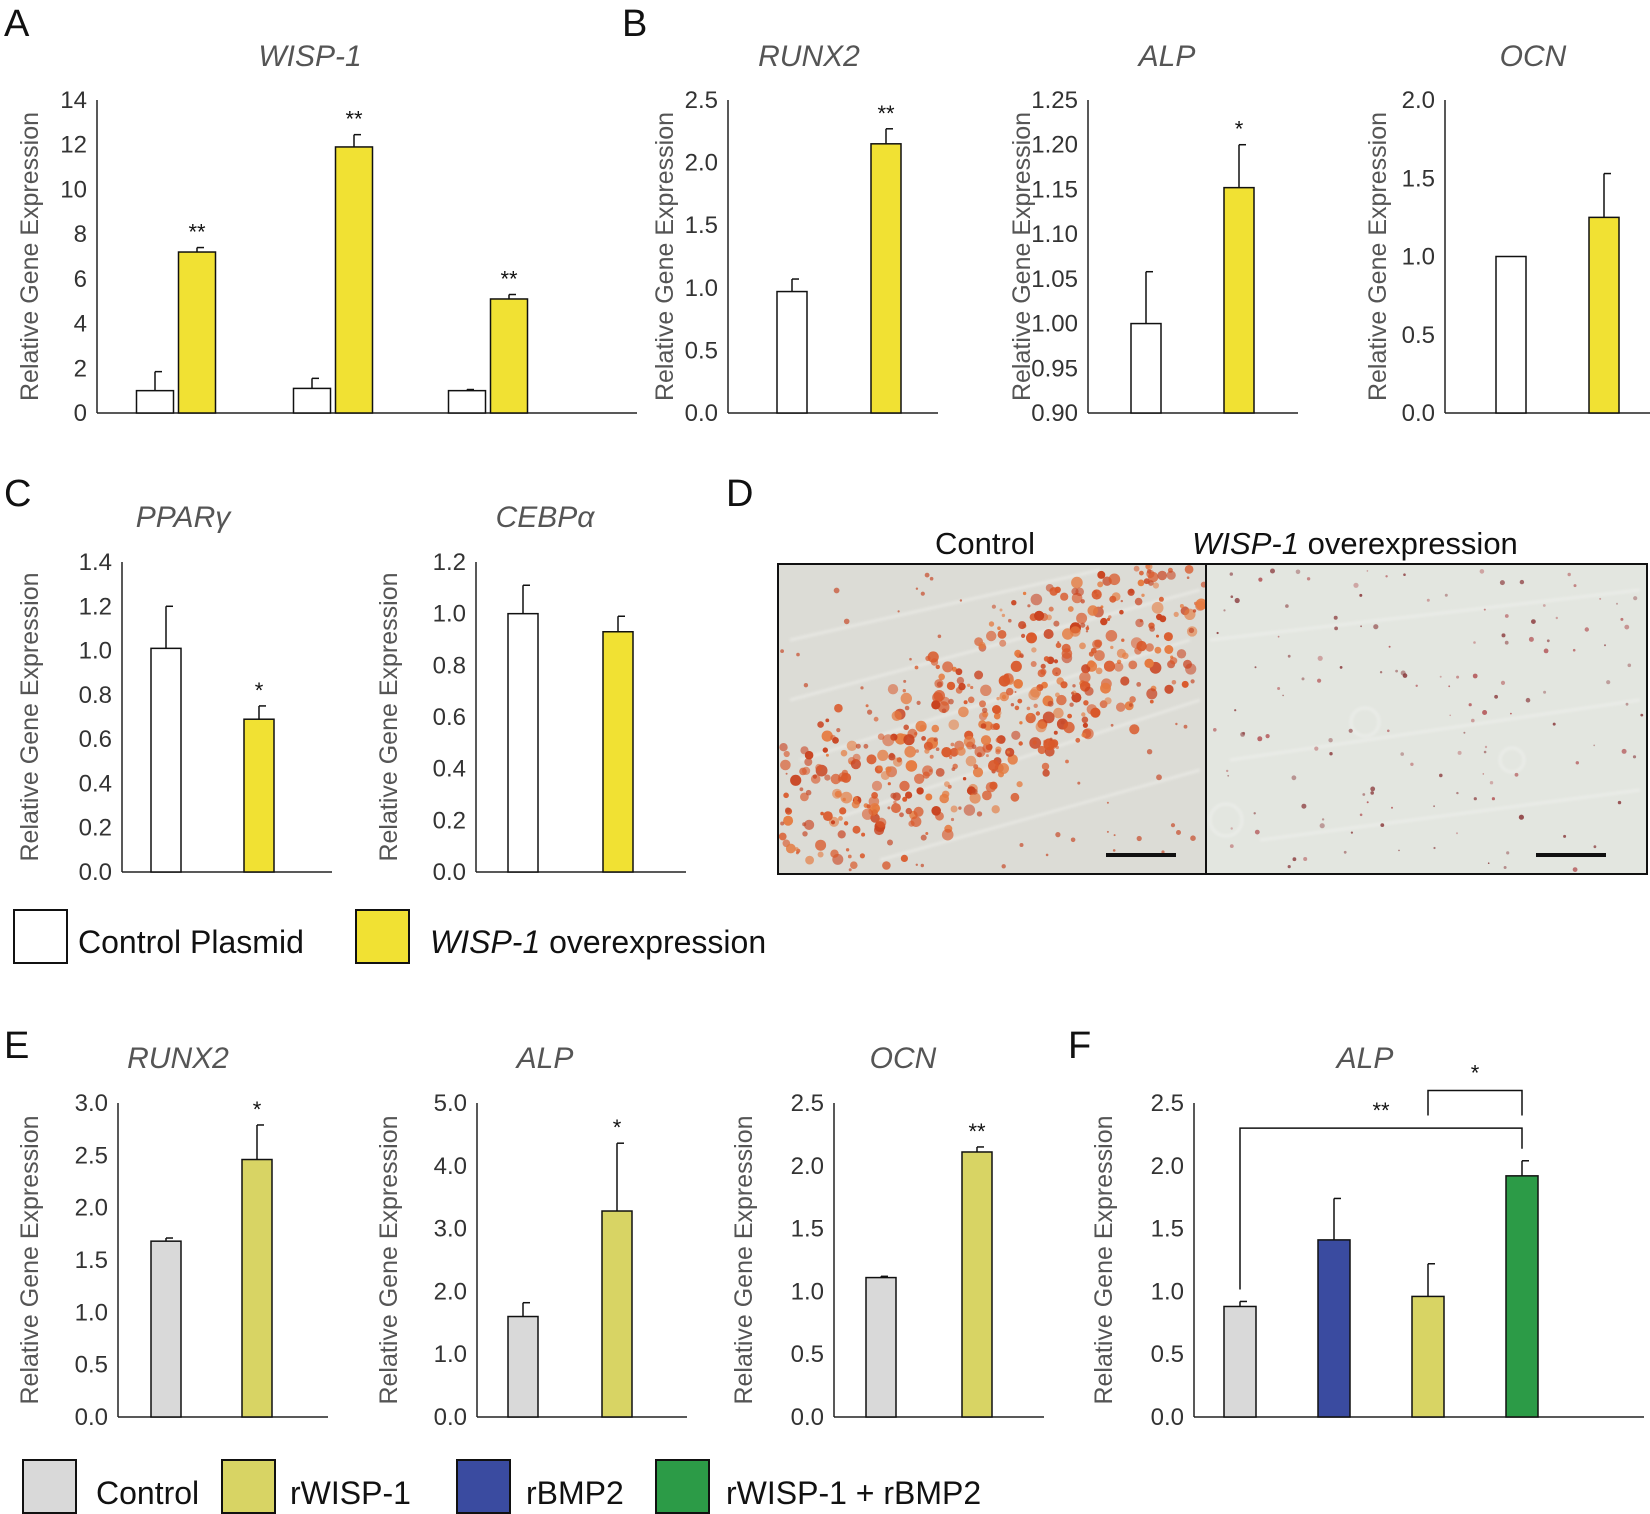 The width and height of the screenshot is (1650, 1514). I want to click on chart-e2-ytick-label: 0.0, so click(450, 1417).